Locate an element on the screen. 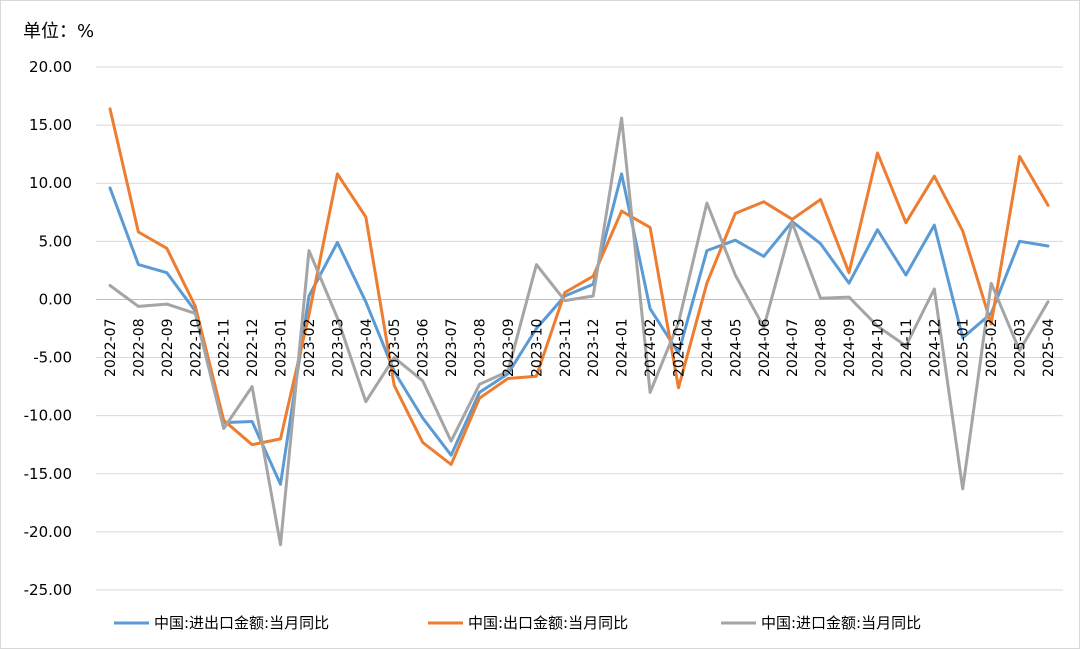 The height and width of the screenshot is (652, 1080). legend-label-3: 中国:进口金额:当月同比 is located at coordinates (841, 623).